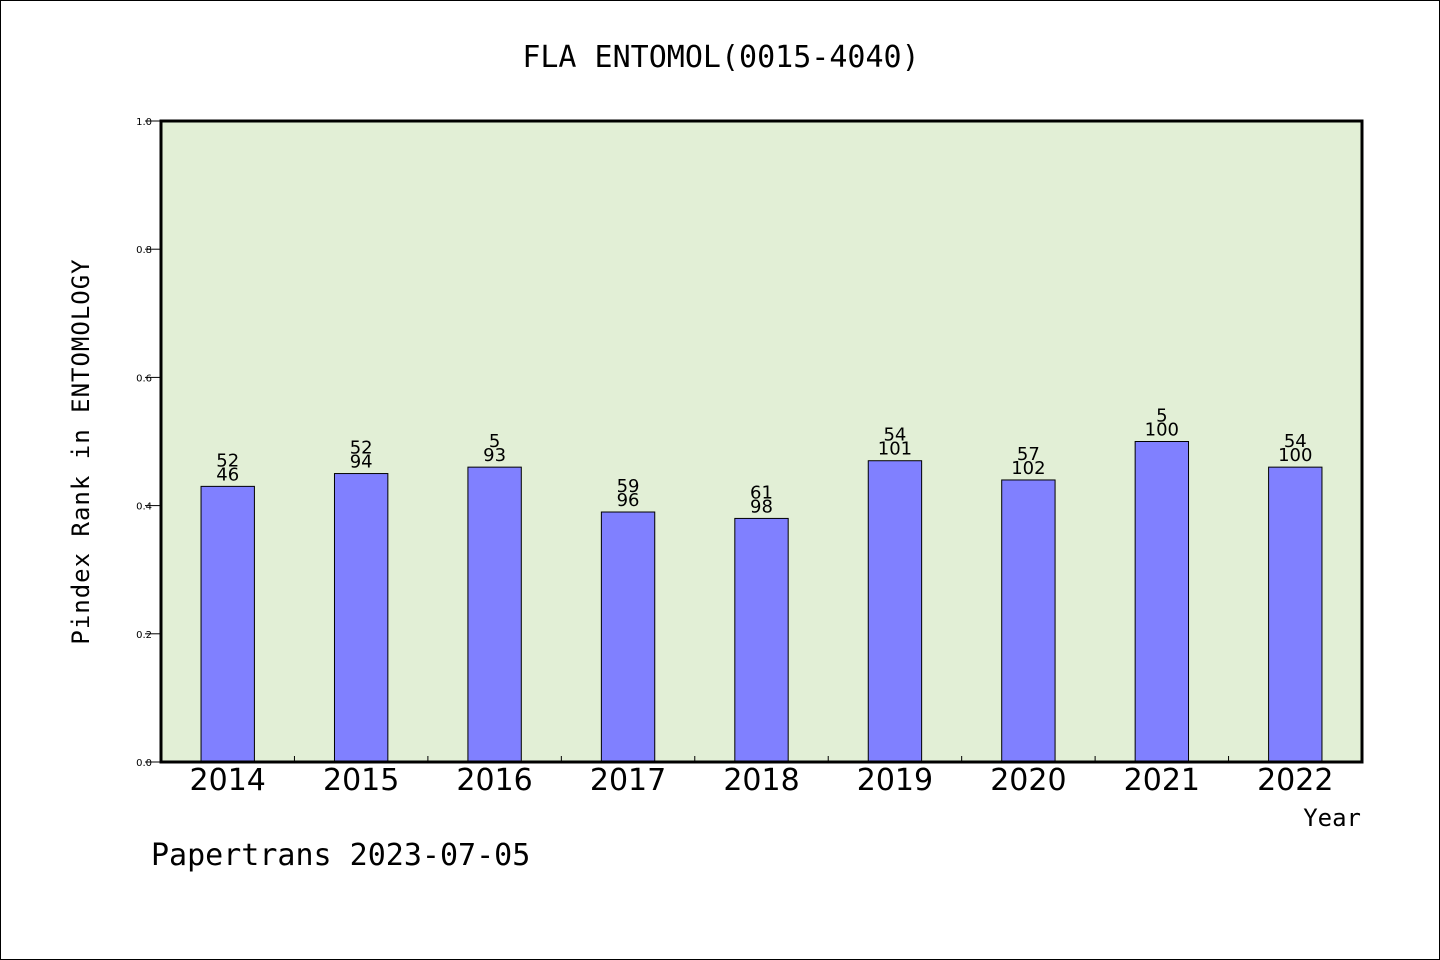 Image resolution: width=1440 pixels, height=960 pixels. What do you see at coordinates (340, 855) in the screenshot?
I see `footer-credit: Papertrans 2023-07-05` at bounding box center [340, 855].